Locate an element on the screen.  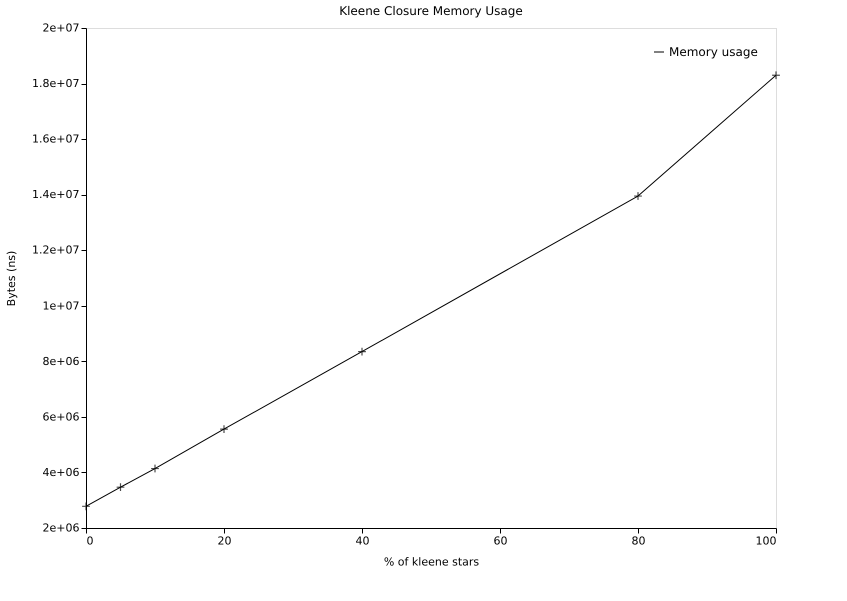
x-axis-title: % of kleene stars is located at coordinates (432, 562).